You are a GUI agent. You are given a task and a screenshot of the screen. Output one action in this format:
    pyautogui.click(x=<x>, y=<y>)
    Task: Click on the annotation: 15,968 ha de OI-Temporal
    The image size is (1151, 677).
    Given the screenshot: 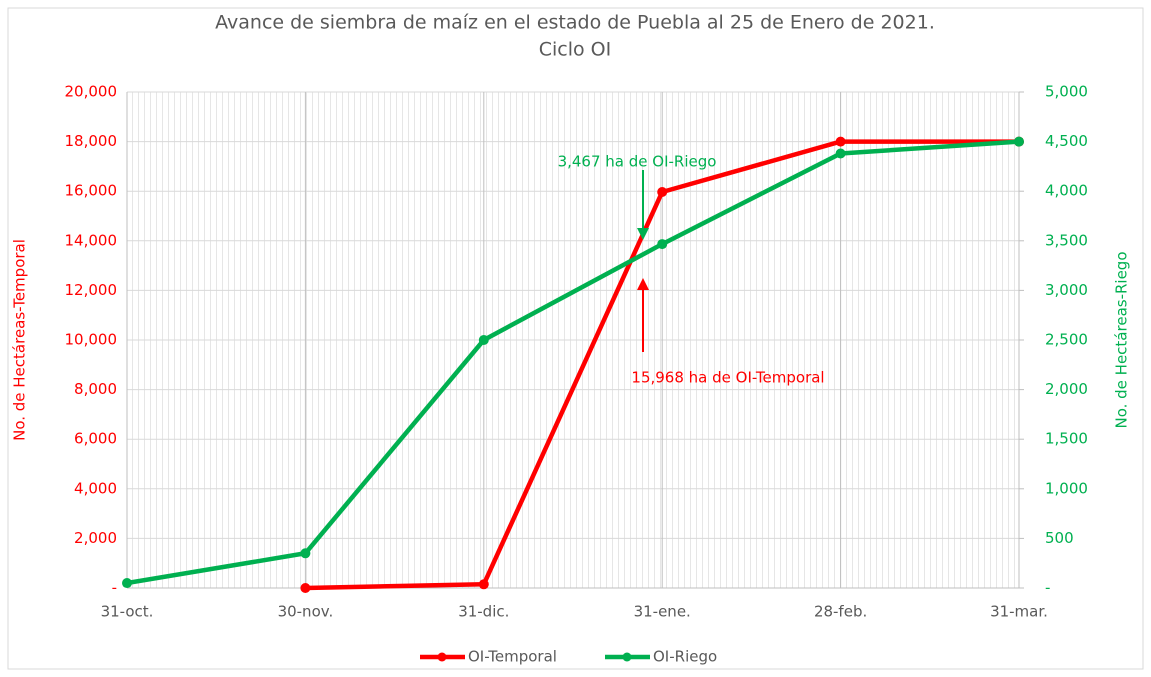 What is the action you would take?
    pyautogui.click(x=727, y=378)
    